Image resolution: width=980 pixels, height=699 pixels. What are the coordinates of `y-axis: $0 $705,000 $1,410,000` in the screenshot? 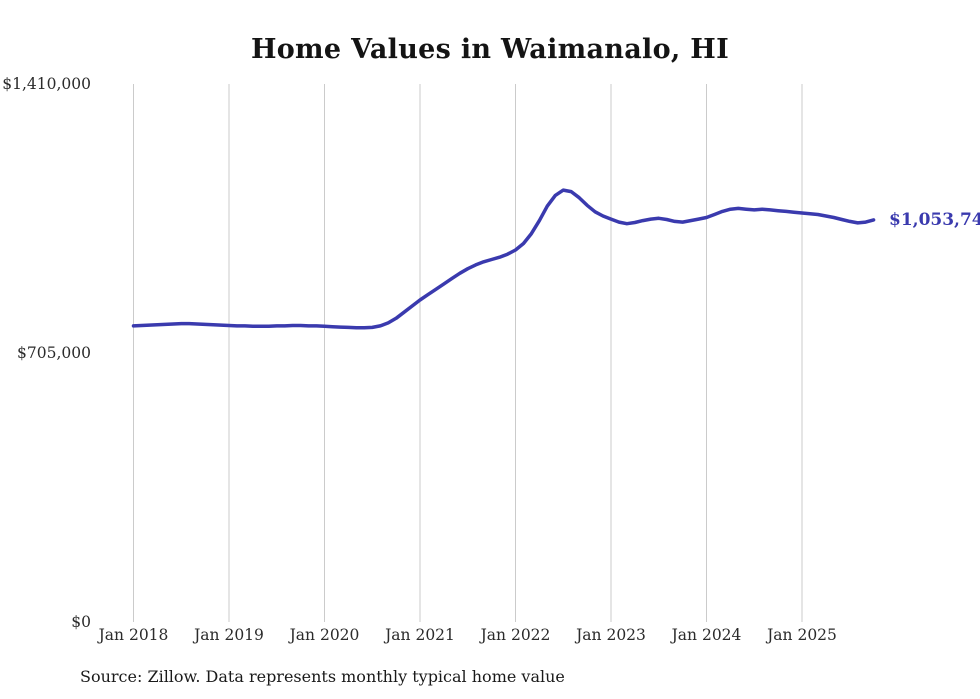 It's located at (45, 349).